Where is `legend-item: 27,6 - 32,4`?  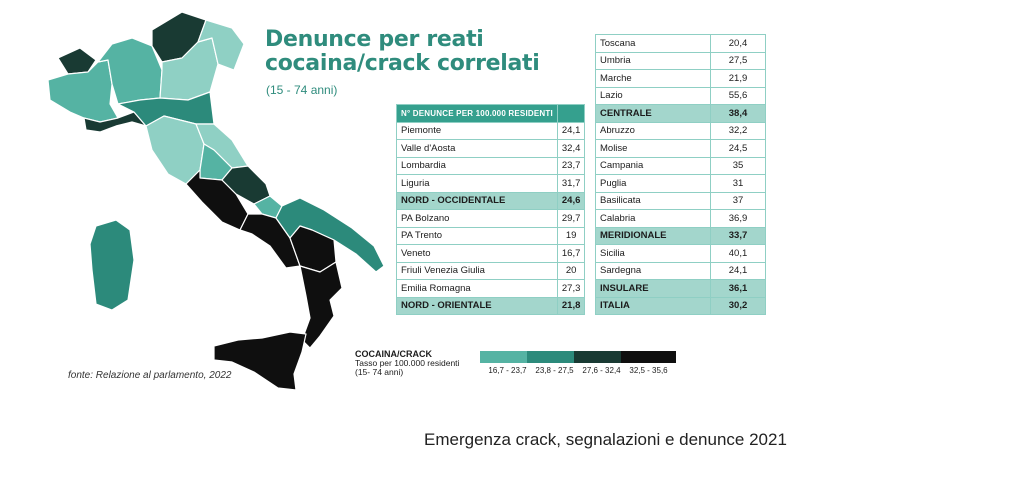 legend-item: 27,6 - 32,4 is located at coordinates (601, 363).